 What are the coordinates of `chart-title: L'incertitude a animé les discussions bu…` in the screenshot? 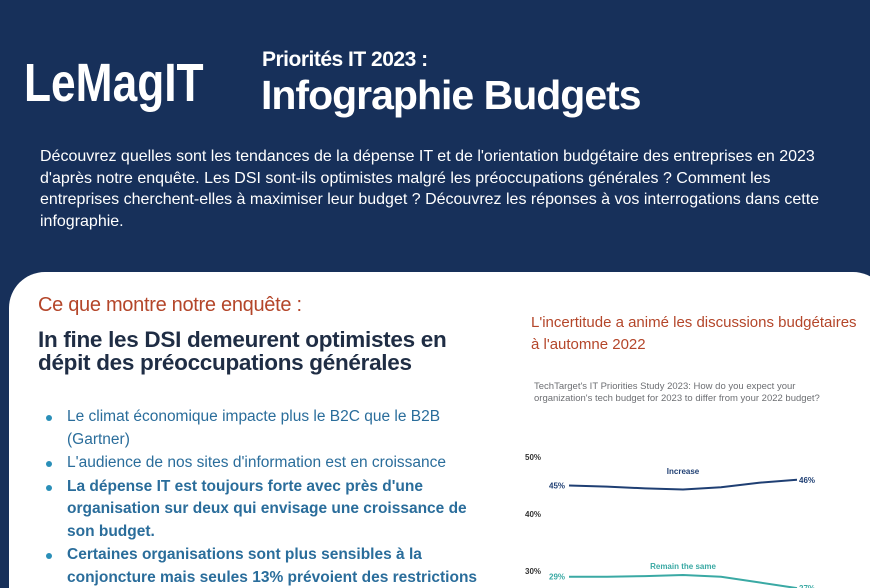 It's located at (694, 333).